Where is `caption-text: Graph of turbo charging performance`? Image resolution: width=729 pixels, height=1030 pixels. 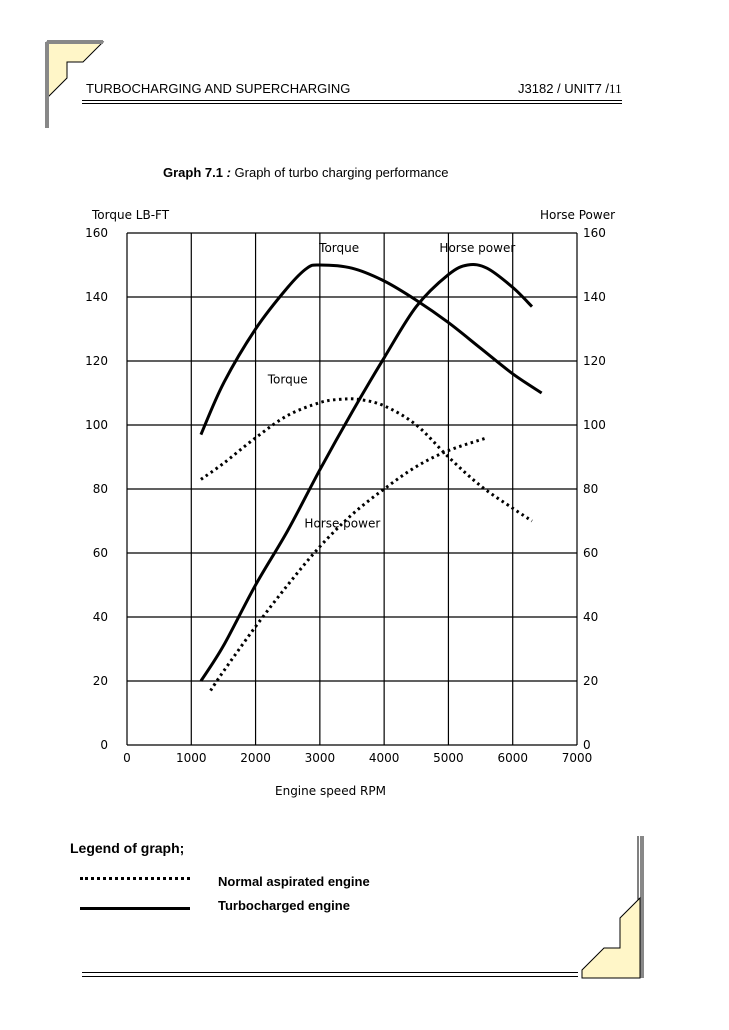 caption-text: Graph of turbo charging performance is located at coordinates (341, 172).